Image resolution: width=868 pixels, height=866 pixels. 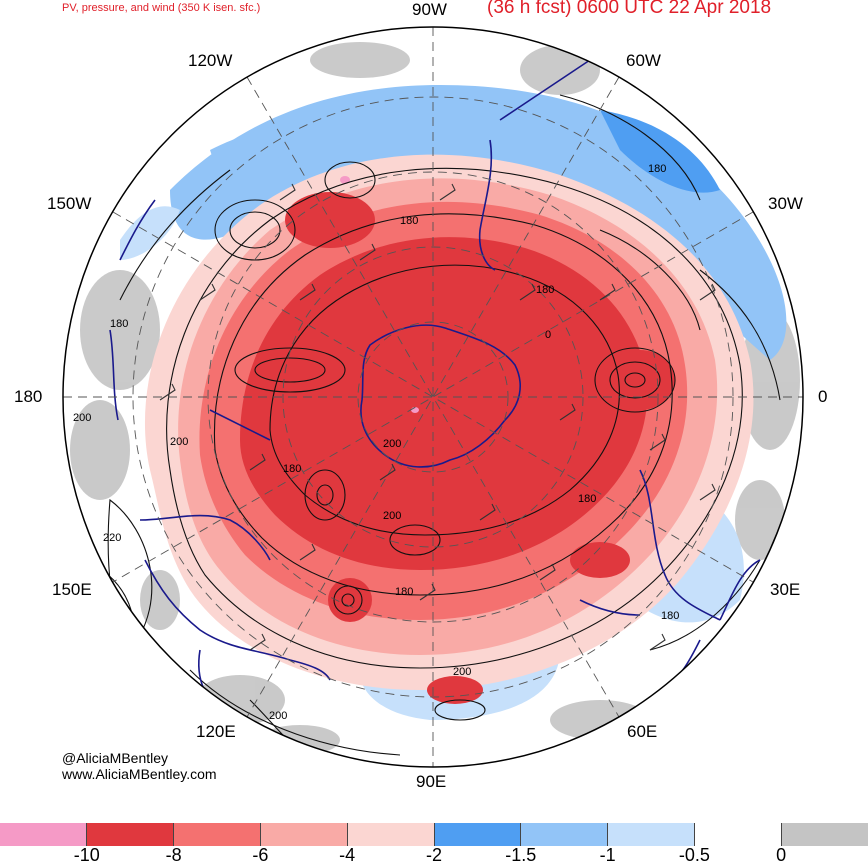 I want to click on contour-label: 220, so click(x=112, y=538).